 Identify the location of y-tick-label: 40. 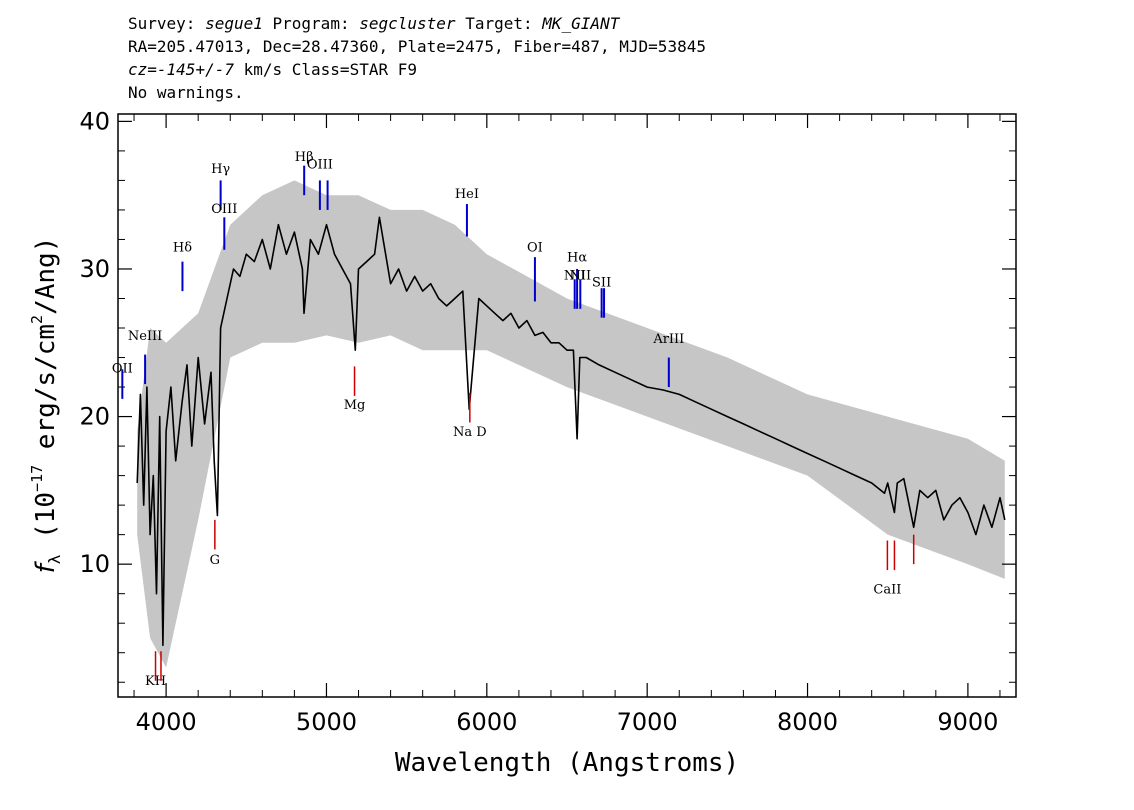
(94, 121).